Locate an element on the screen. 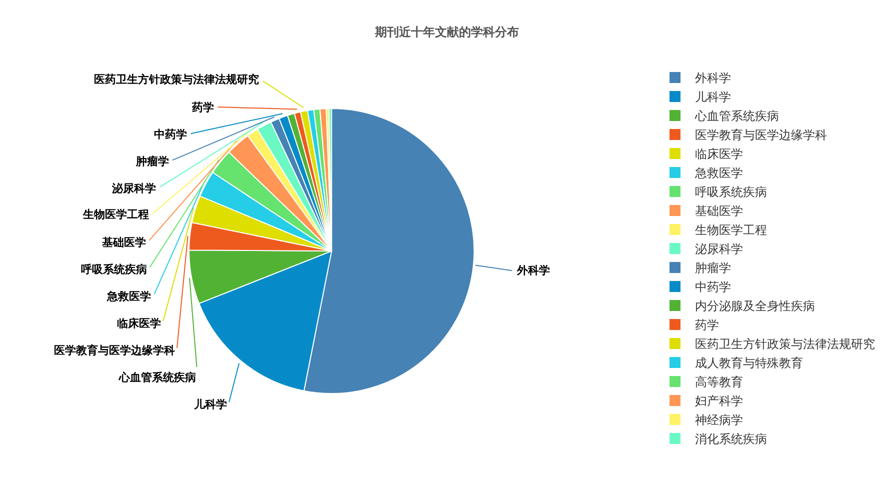 Image resolution: width=880 pixels, height=483 pixels. data-label: 急救医学 is located at coordinates (128, 296).